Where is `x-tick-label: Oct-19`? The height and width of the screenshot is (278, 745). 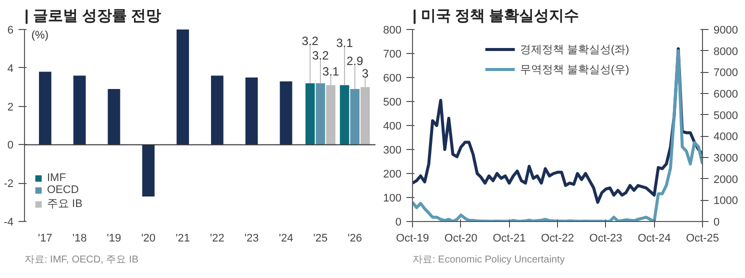
x-tick-label: Oct-19 is located at coordinates (413, 238).